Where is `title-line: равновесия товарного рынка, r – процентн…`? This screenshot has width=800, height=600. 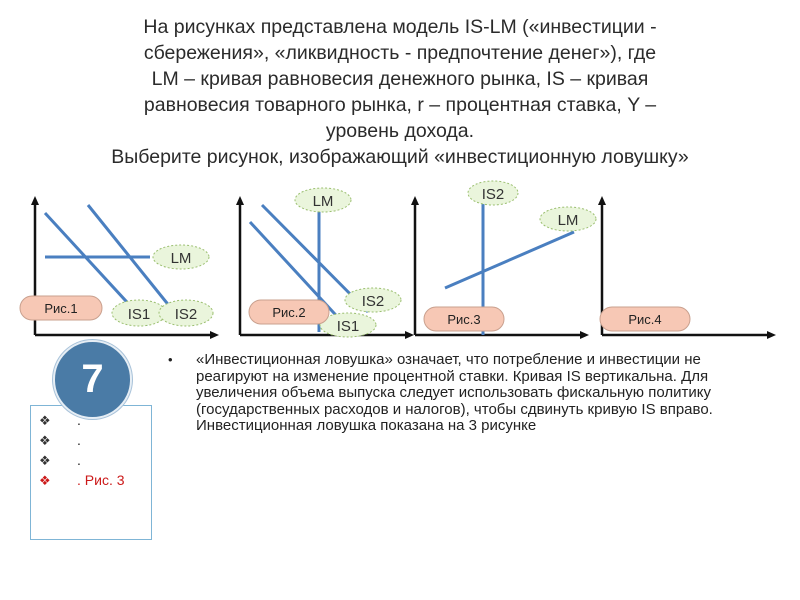 title-line: равновесия товарного рынка, r – процентн… is located at coordinates (400, 105).